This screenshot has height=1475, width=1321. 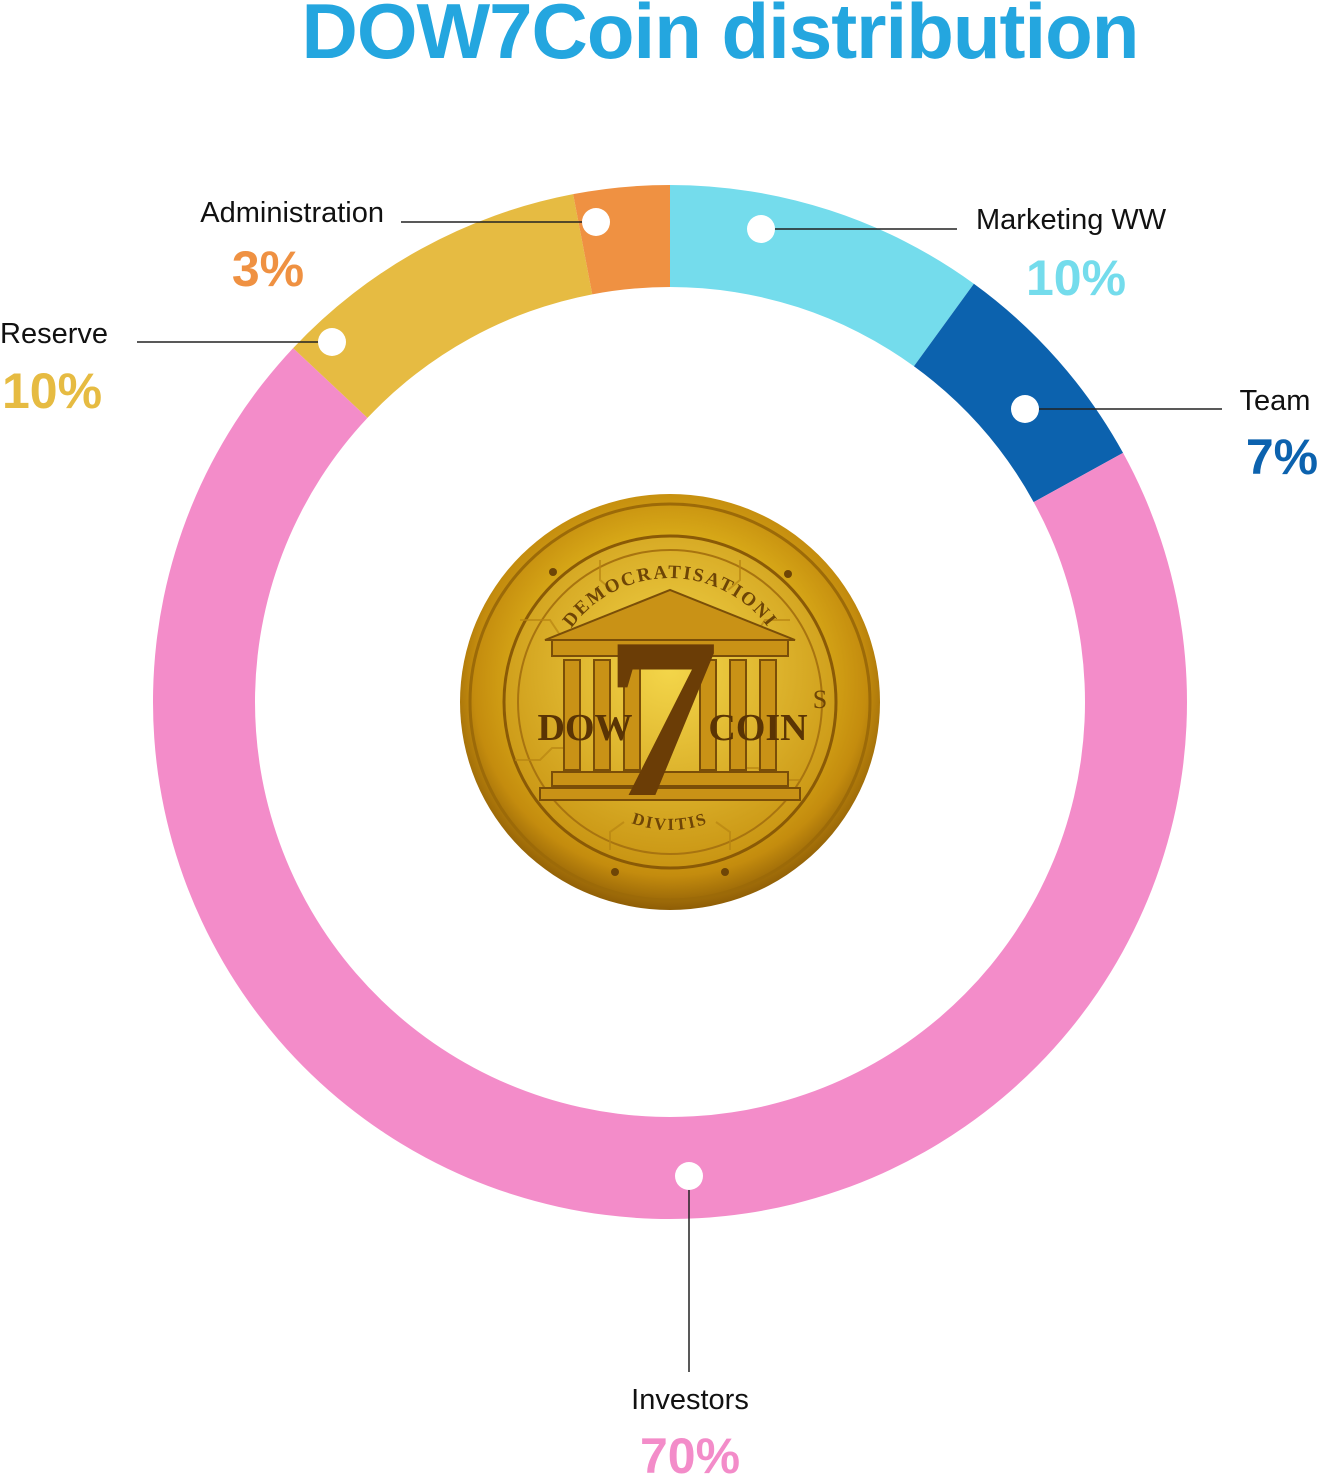 I want to click on percent-administration: 3%, so click(x=268, y=269).